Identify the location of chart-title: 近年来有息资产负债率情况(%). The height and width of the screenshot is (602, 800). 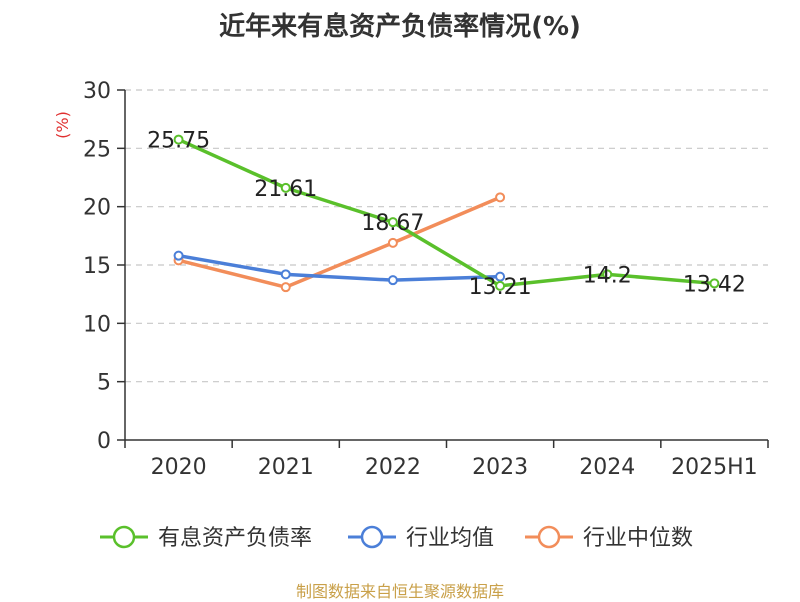
(400, 27).